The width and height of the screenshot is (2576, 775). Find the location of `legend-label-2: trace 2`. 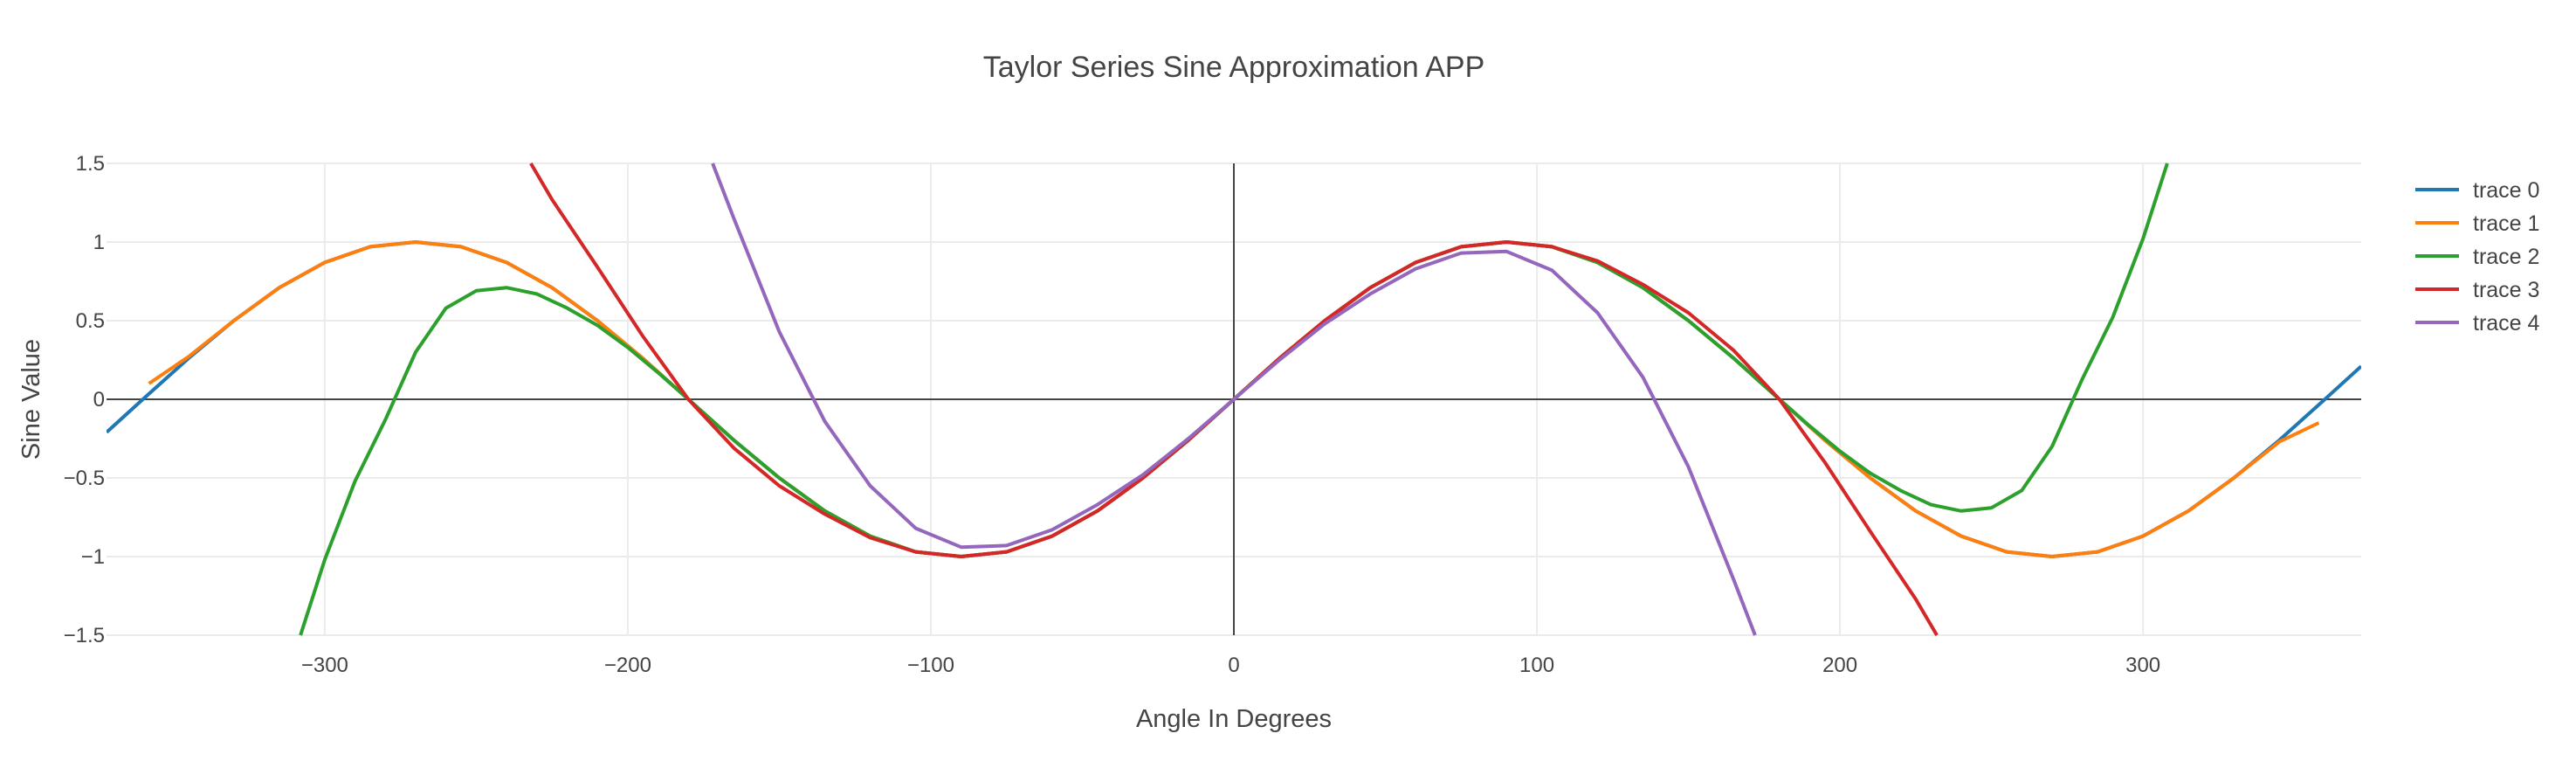

legend-label-2: trace 2 is located at coordinates (2506, 257).